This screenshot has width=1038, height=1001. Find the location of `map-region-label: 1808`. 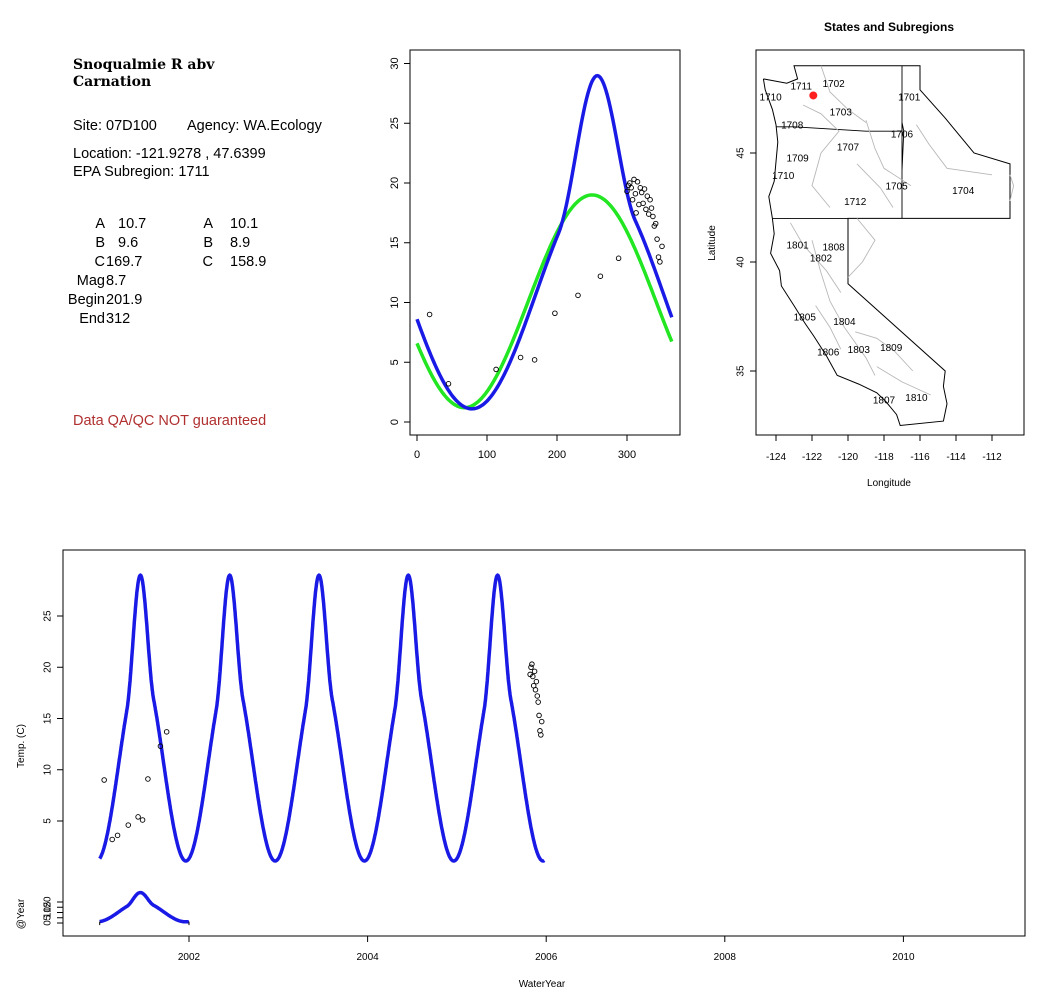

map-region-label: 1808 is located at coordinates (833, 248).